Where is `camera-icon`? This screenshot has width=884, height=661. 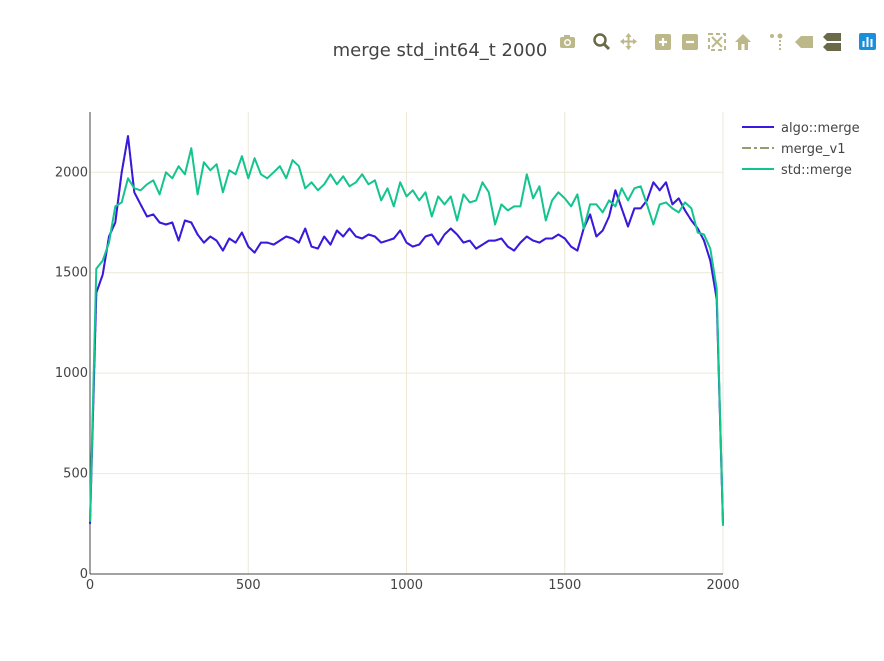
camera-icon is located at coordinates (567, 41).